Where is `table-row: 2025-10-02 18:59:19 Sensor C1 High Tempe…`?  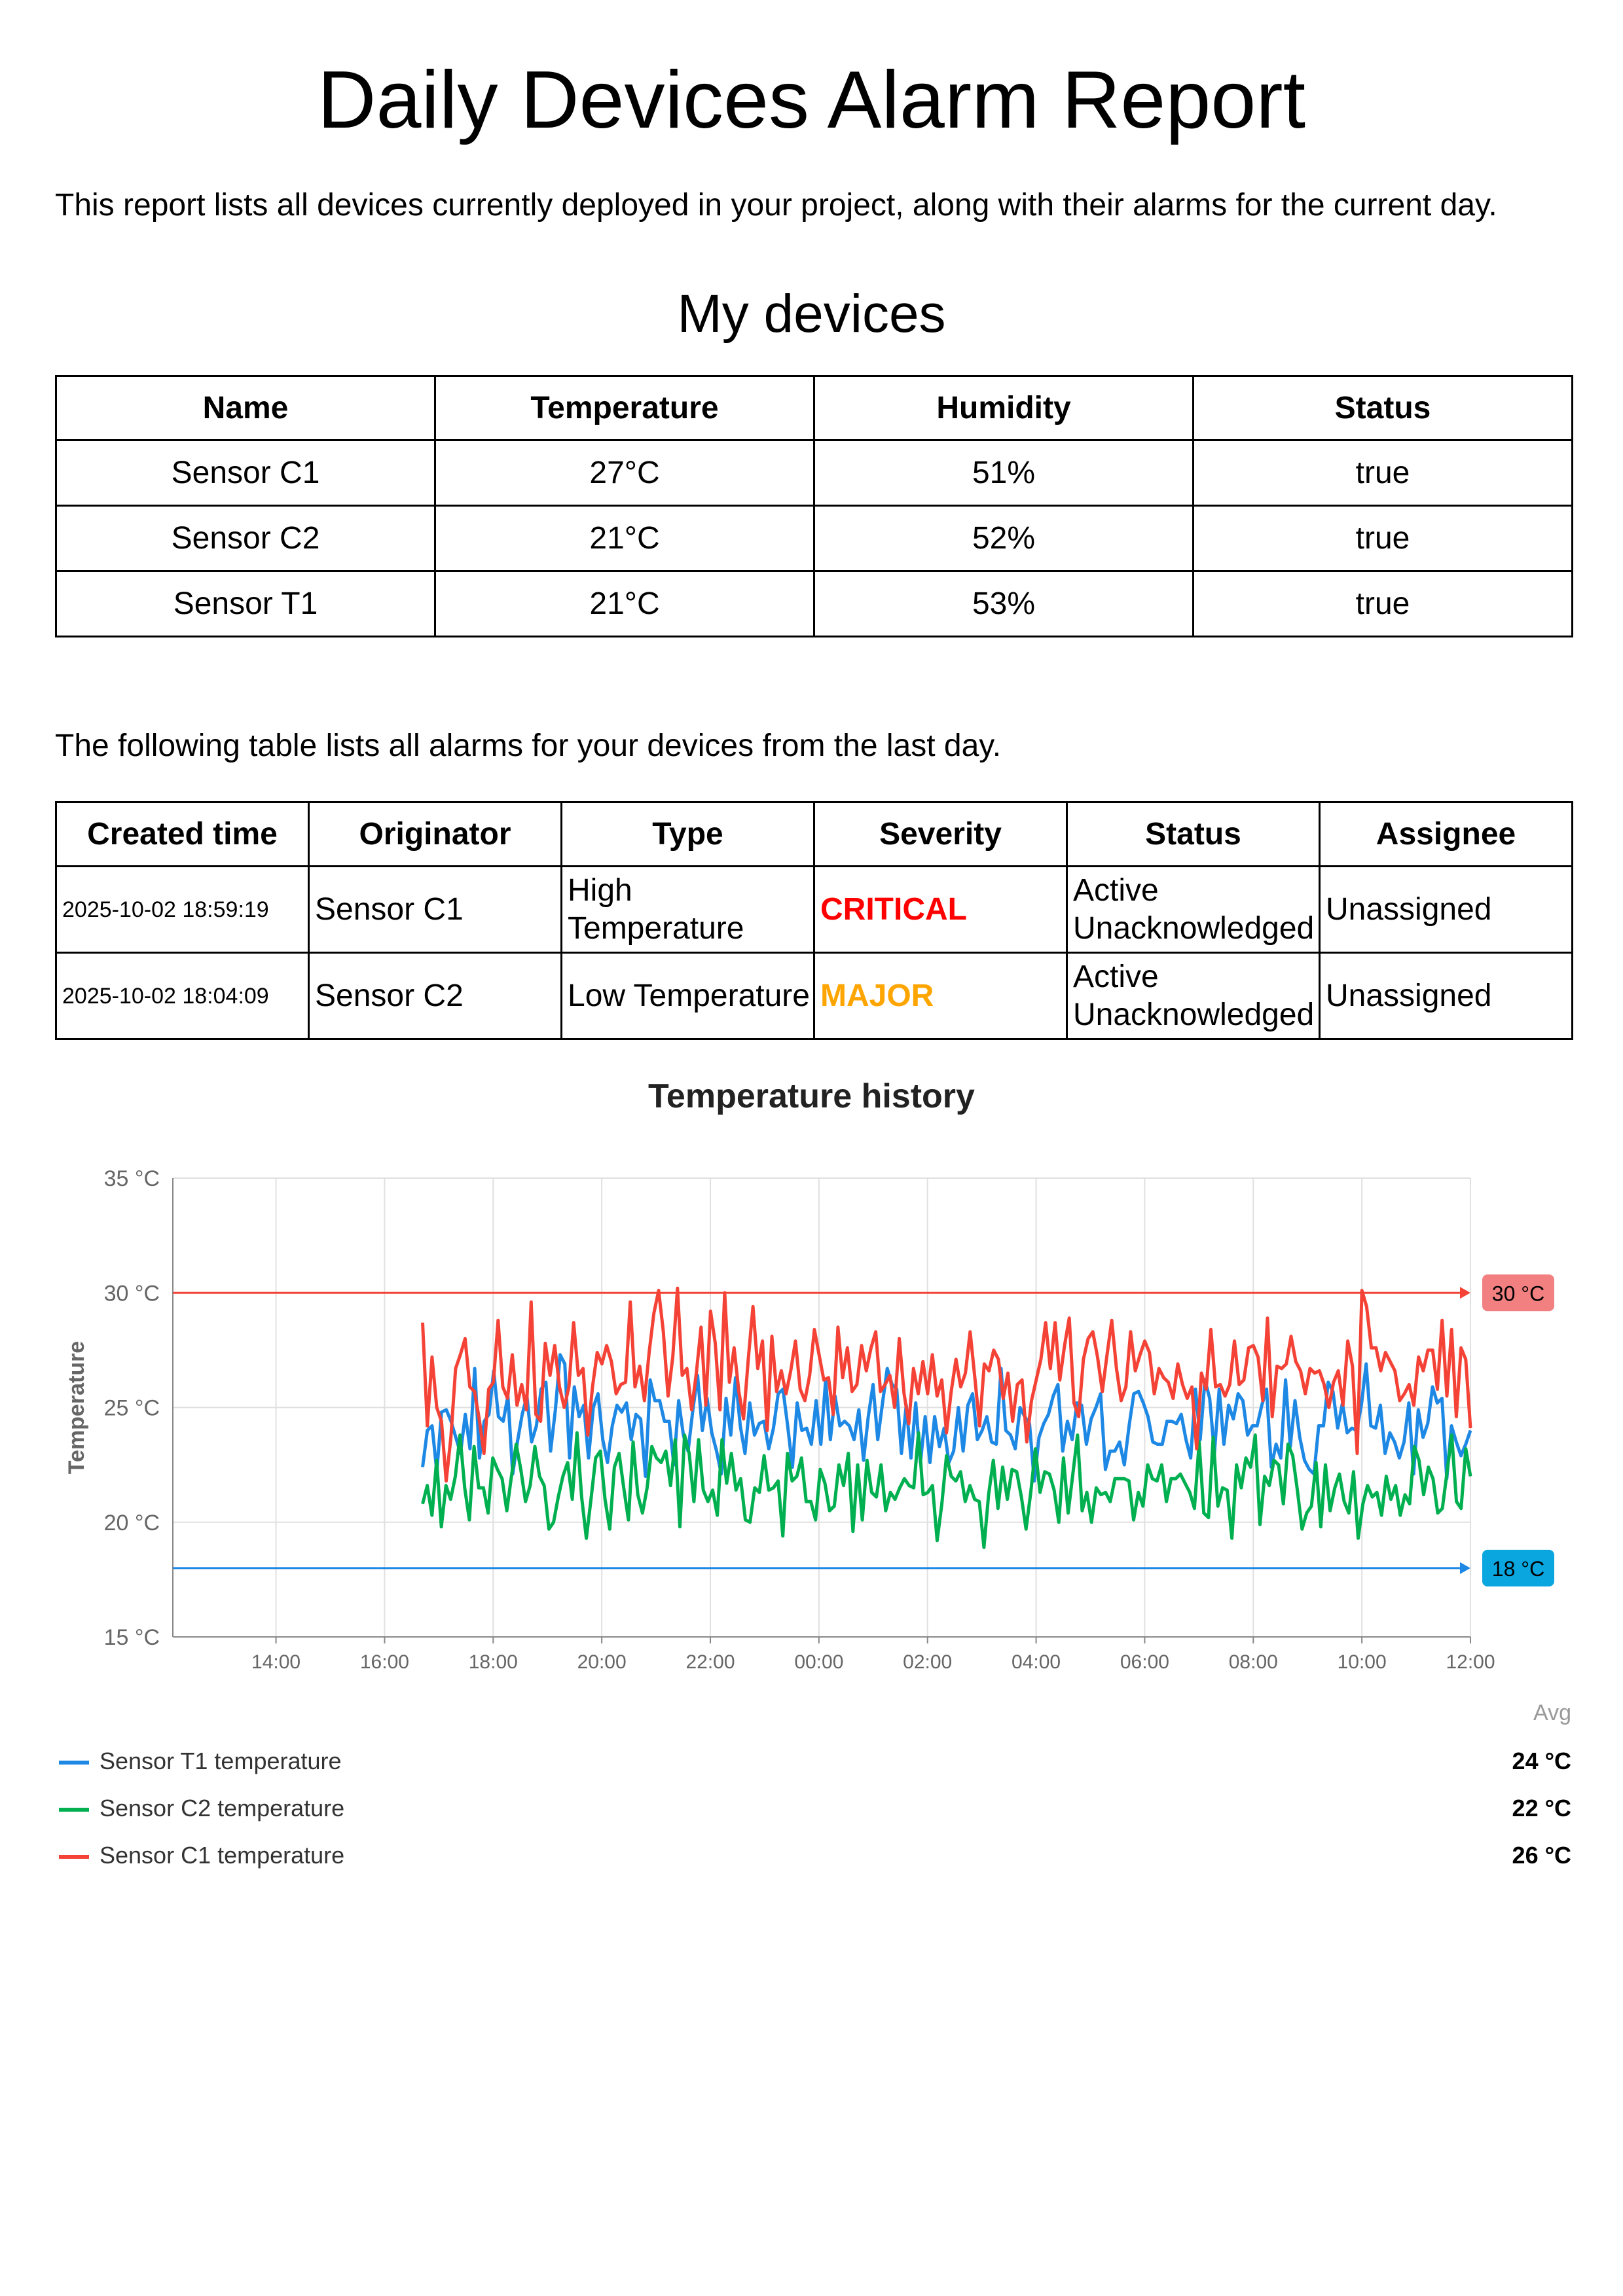
table-row: 2025-10-02 18:59:19 Sensor C1 High Tempe… is located at coordinates (814, 909).